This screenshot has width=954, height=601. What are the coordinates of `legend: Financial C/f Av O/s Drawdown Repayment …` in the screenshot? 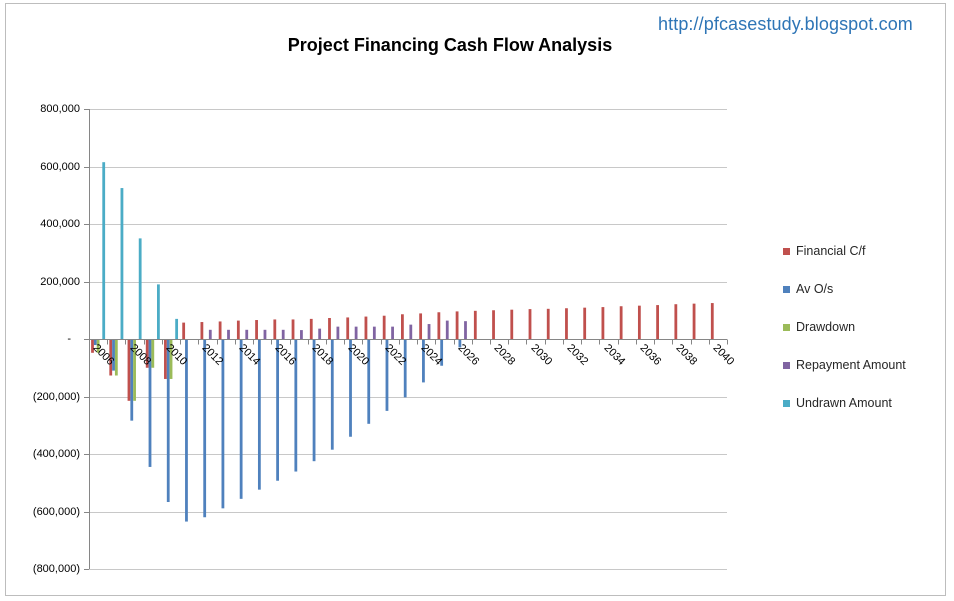 It's located at (844, 338).